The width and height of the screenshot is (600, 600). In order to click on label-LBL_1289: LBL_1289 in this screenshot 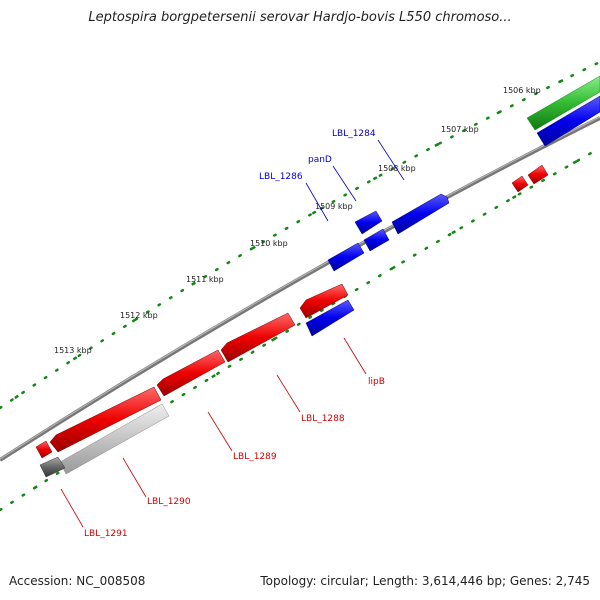, I will do `click(255, 457)`.